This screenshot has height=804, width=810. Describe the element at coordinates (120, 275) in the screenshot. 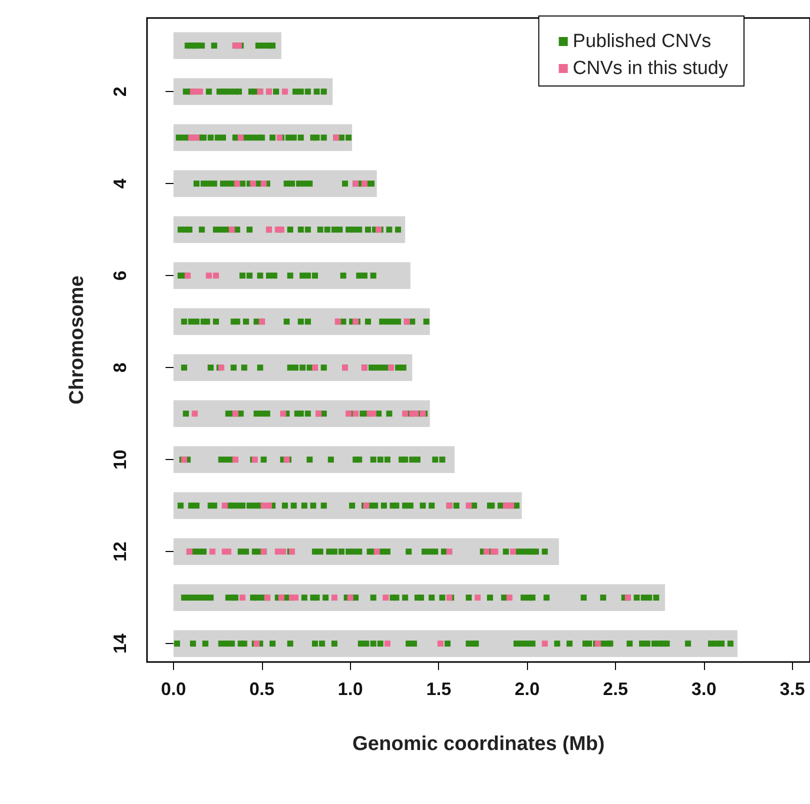

I see `y-tick-label: 6` at that location.